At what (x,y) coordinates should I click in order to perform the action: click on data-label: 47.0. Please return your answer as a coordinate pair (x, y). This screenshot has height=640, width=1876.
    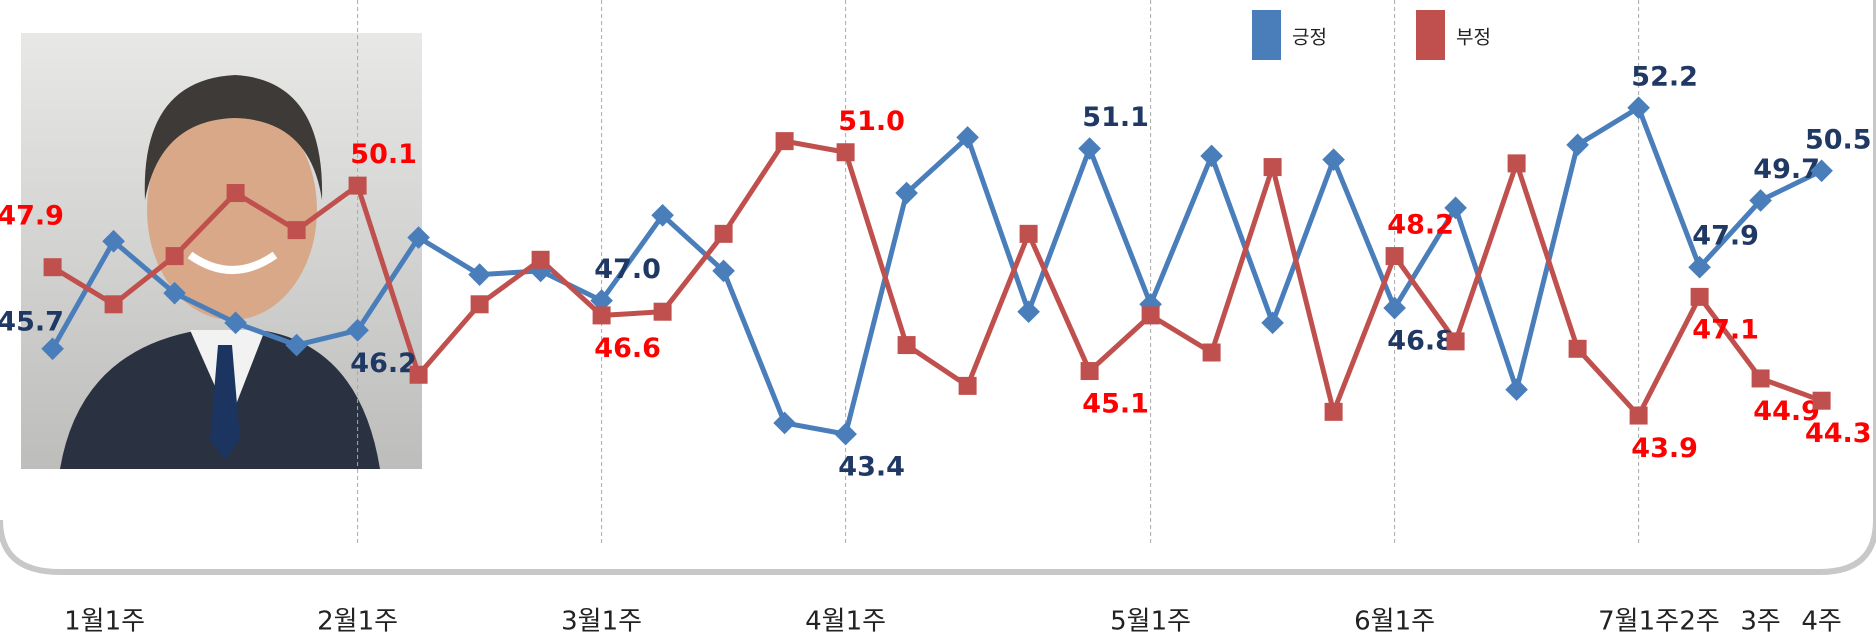
    Looking at the image, I should click on (627, 269).